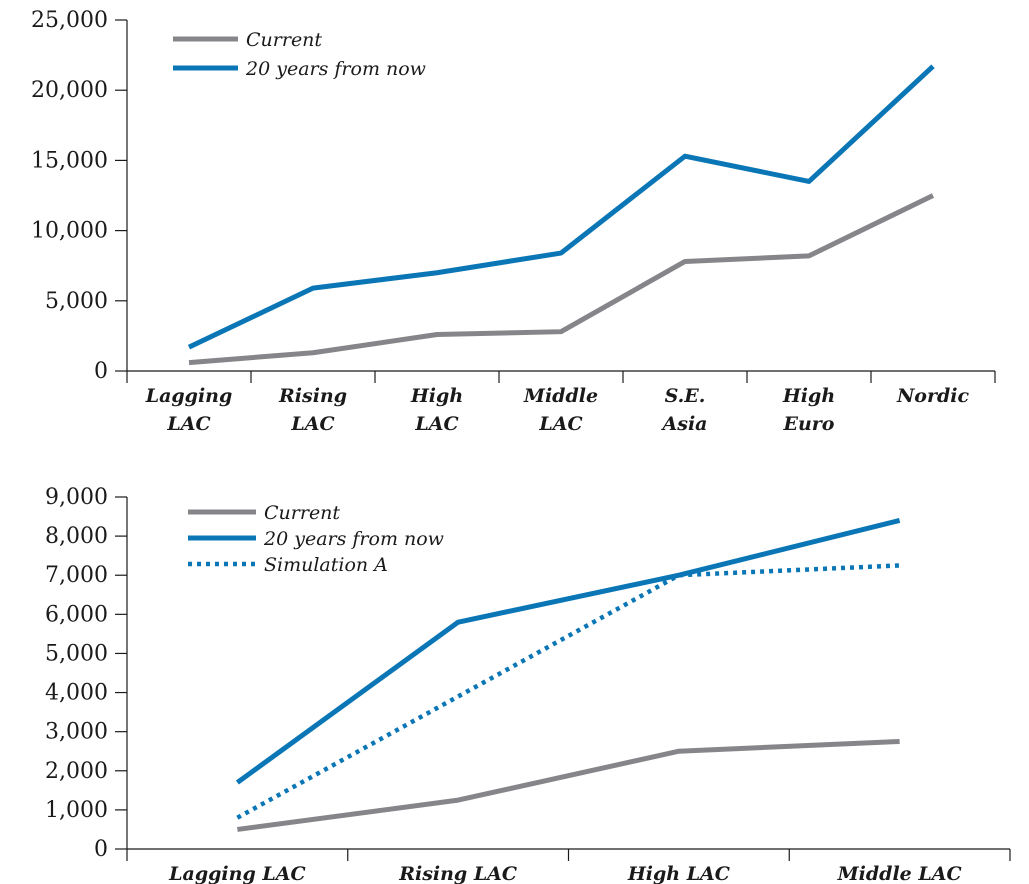  Describe the element at coordinates (326, 565) in the screenshot. I see `legend-label: Simulation A` at that location.